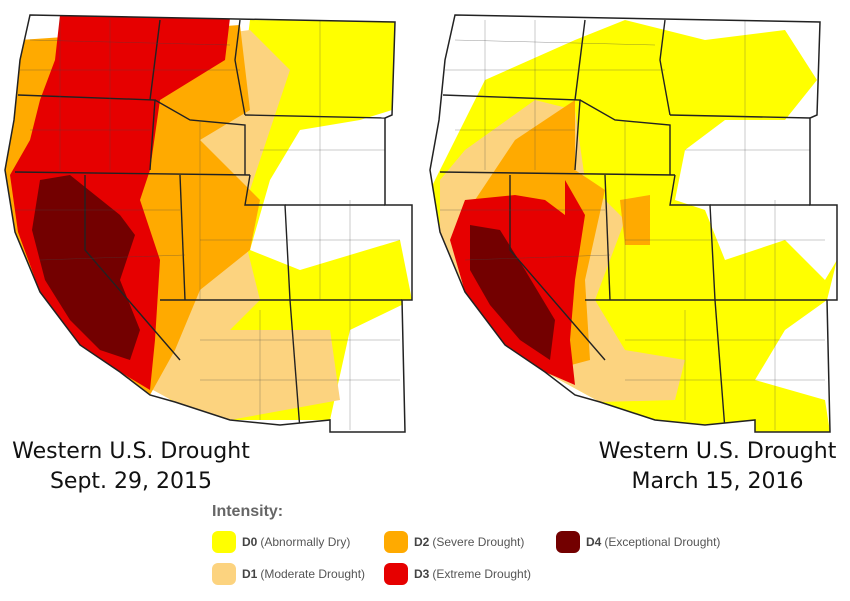  What do you see at coordinates (594, 542) in the screenshot?
I see `legend-code: D4` at bounding box center [594, 542].